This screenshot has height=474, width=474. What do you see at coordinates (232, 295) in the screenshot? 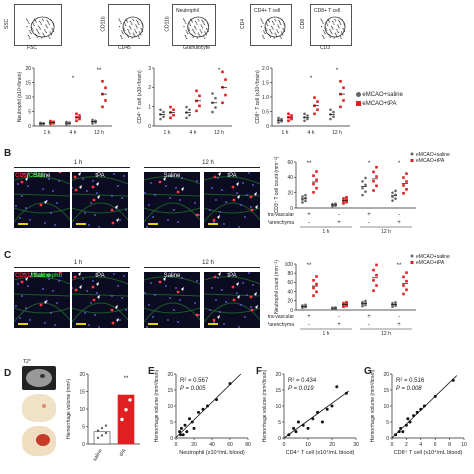
I see `vessel-signal` at bounding box center [232, 295].